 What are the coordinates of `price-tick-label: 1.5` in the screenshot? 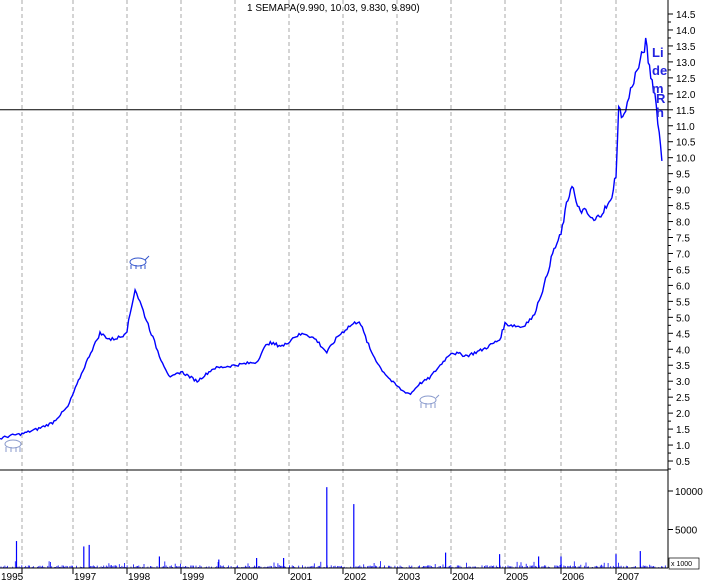 It's located at (683, 430).